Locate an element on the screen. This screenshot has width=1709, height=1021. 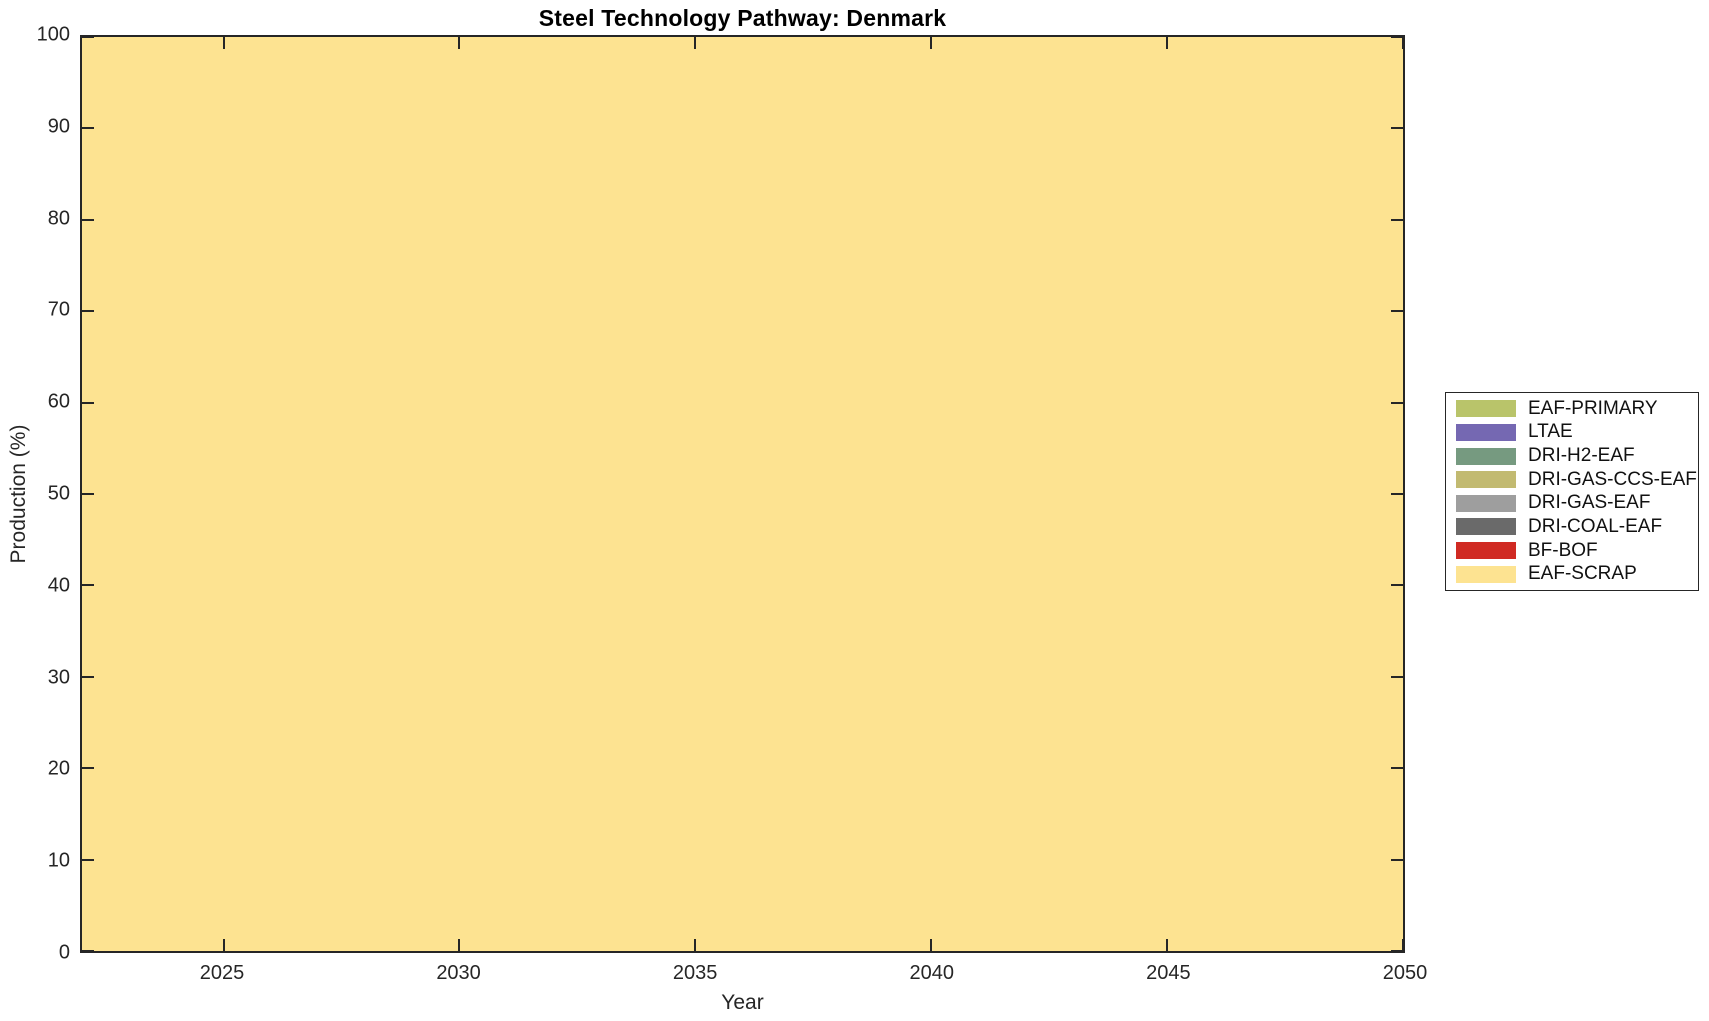
y-axis-title: Production (%) is located at coordinates (18, 494).